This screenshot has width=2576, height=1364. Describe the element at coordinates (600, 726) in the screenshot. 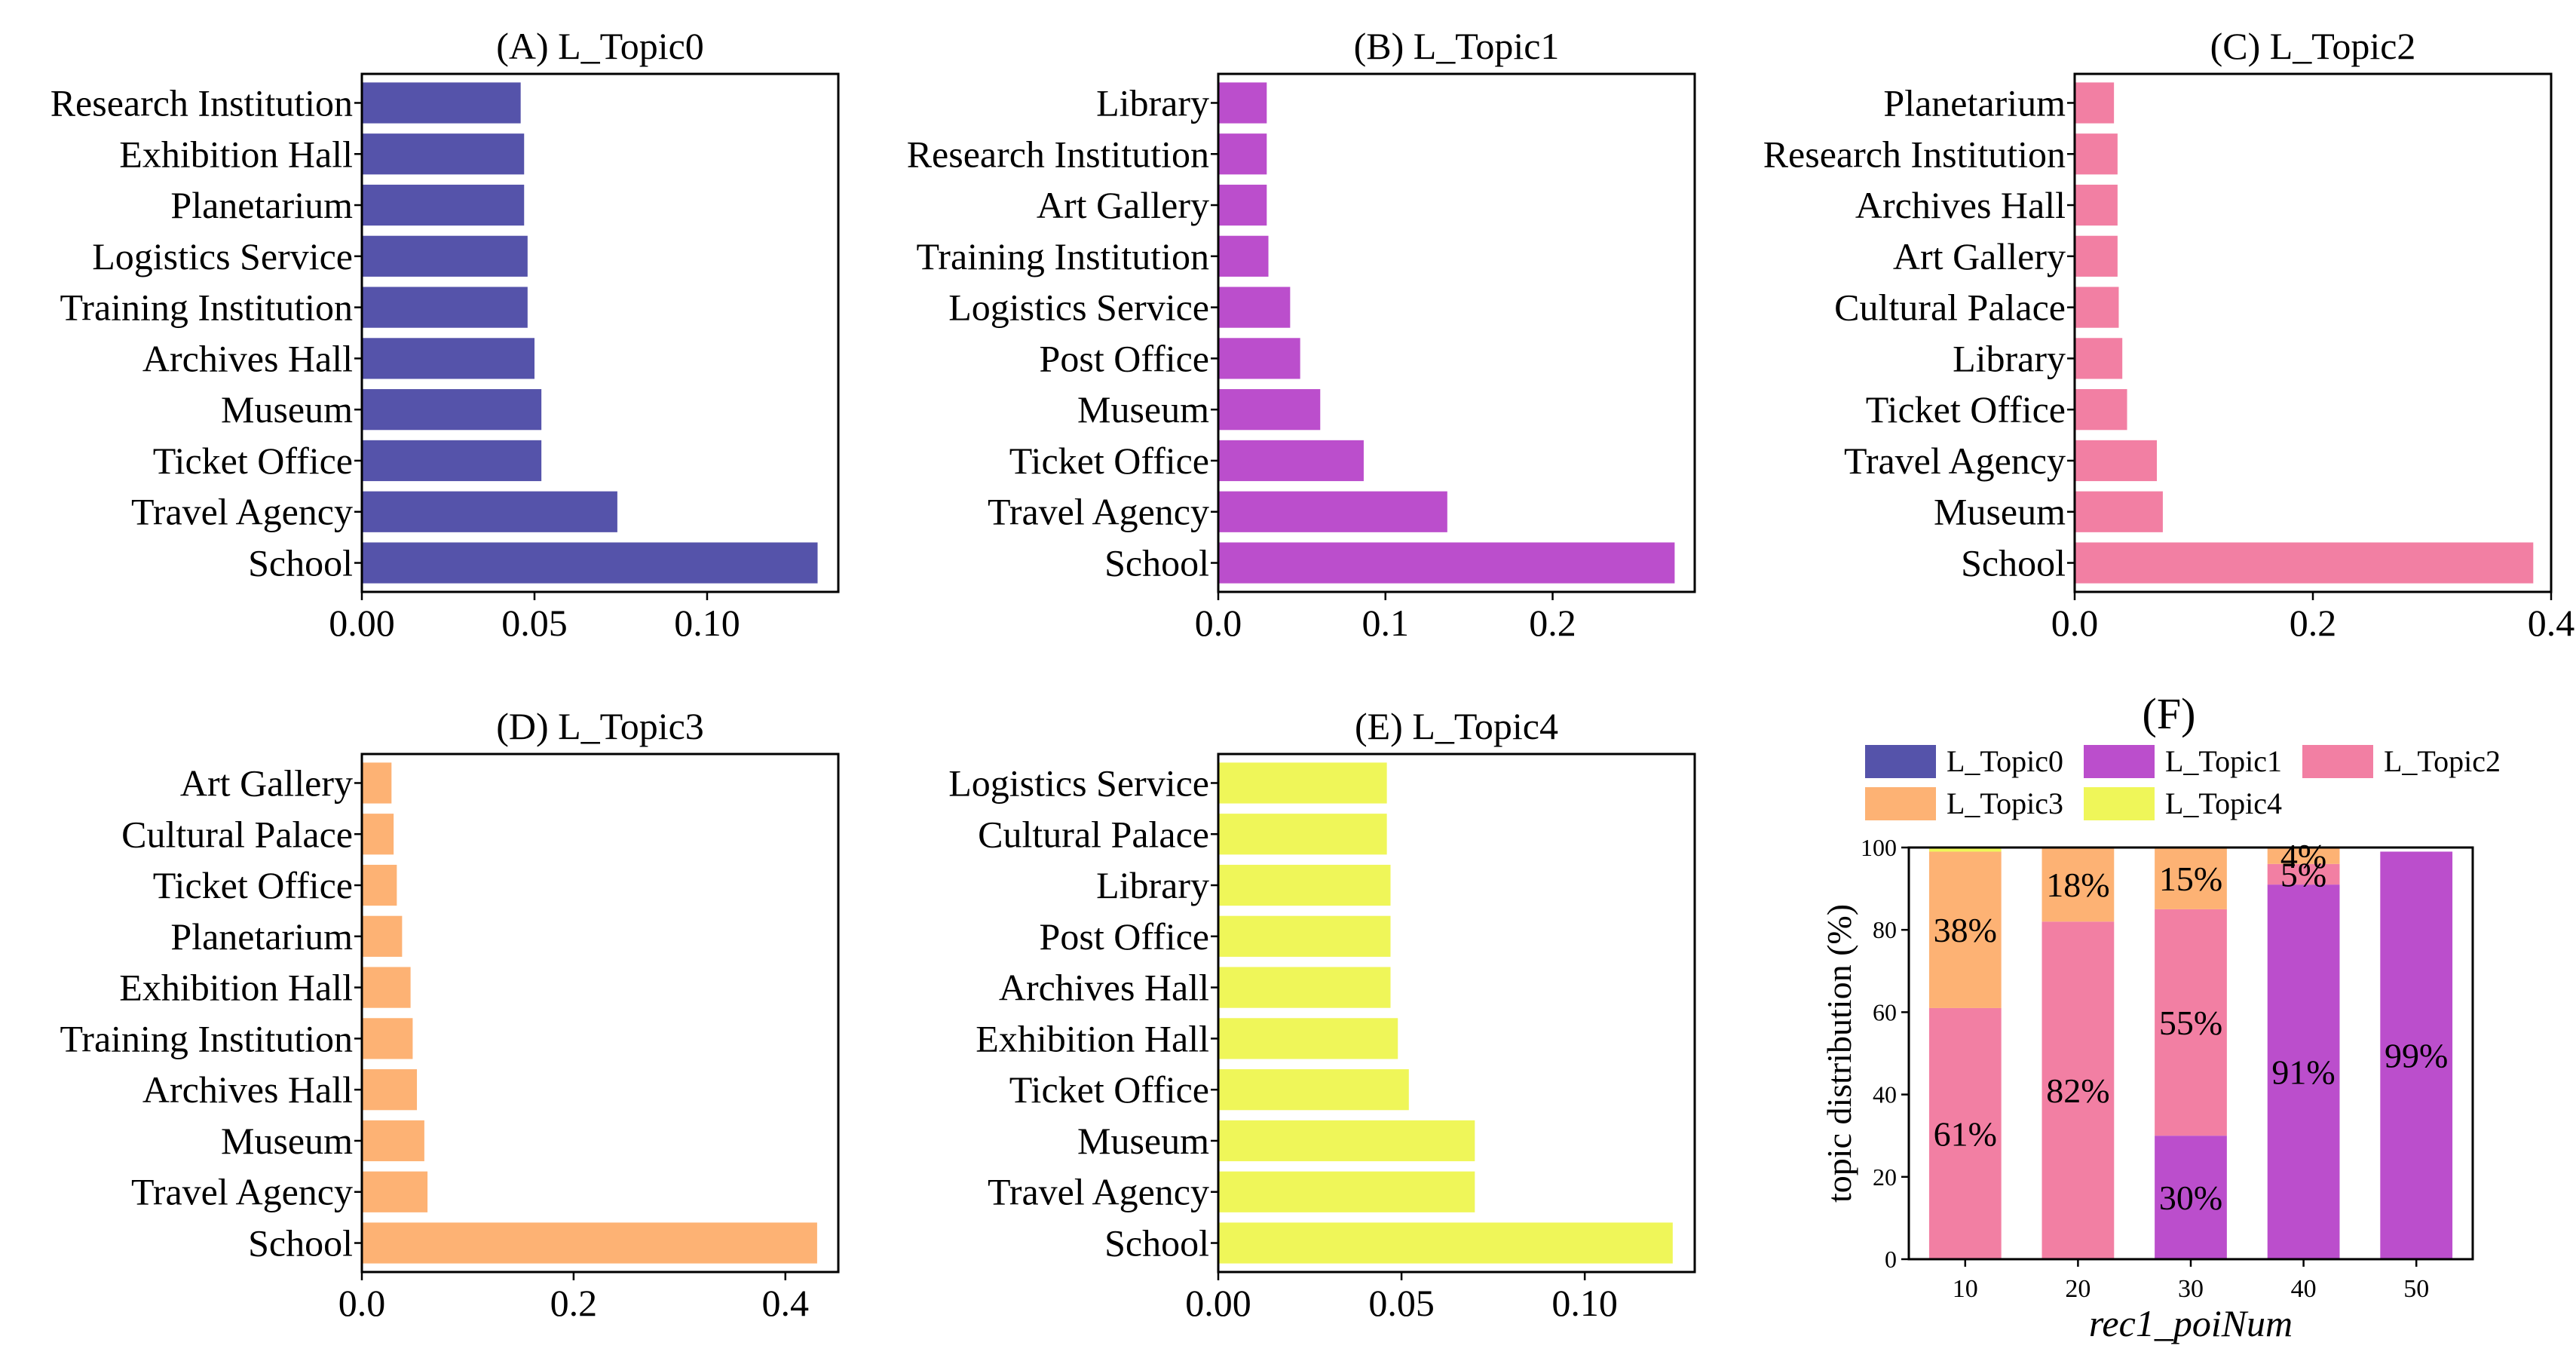

I see `panel-title: (D) L_Topic3` at that location.